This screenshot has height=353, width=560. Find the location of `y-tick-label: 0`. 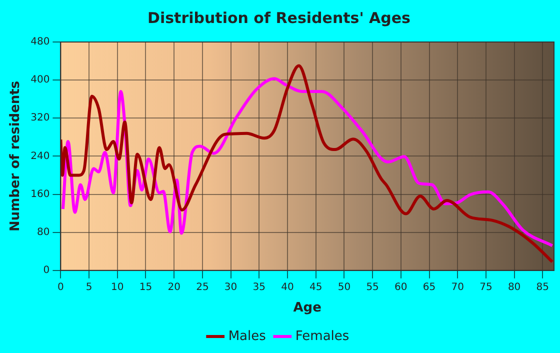

y-tick-label: 0 is located at coordinates (46, 270).